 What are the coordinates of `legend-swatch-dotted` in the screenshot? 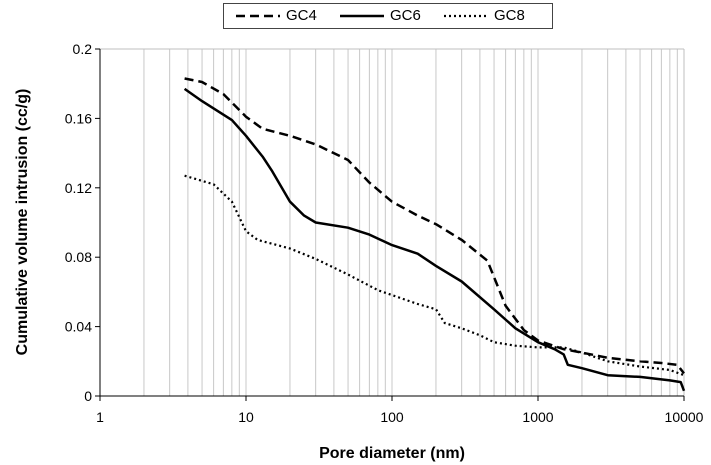 It's located at (466, 16).